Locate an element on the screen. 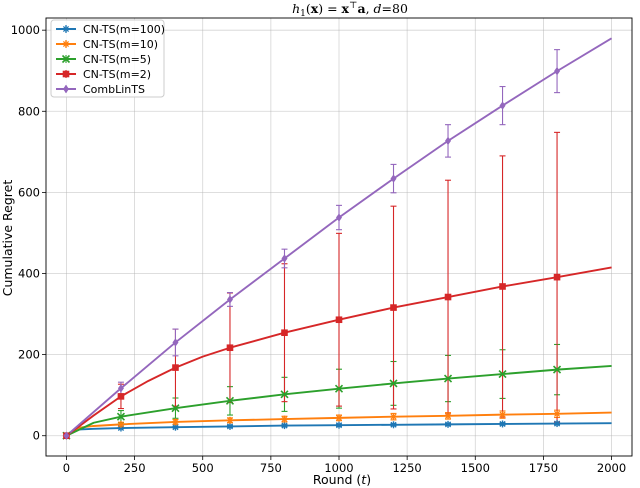 The image size is (640, 488). legend-box is located at coordinates (107, 58).